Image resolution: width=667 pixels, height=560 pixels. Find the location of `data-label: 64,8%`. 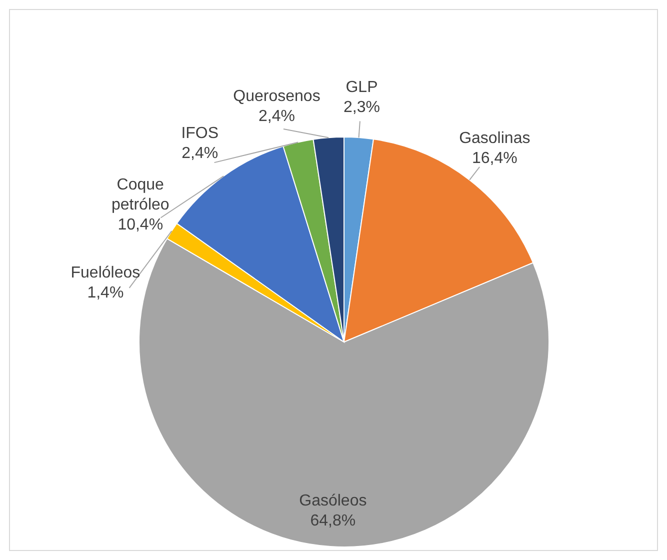

data-label: 64,8% is located at coordinates (333, 521).